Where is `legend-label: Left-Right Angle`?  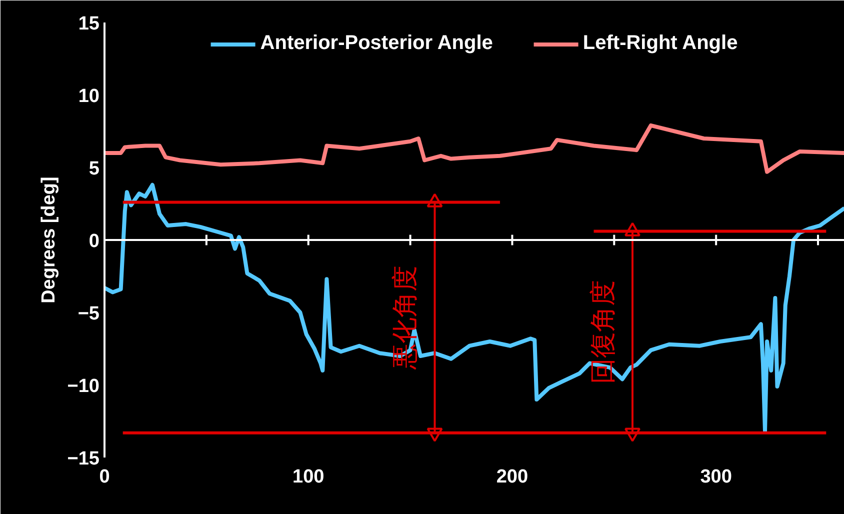
legend-label: Left-Right Angle is located at coordinates (660, 43).